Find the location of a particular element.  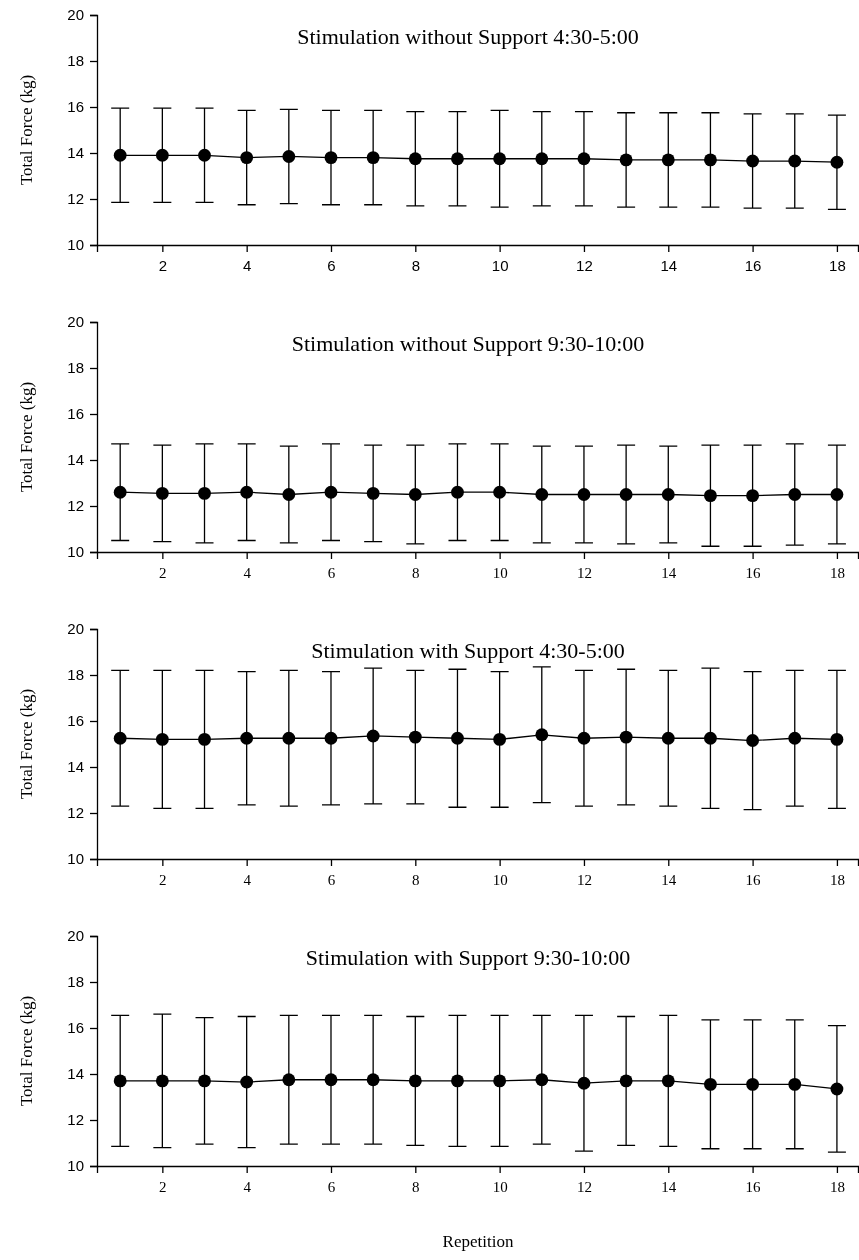

chart-title: Stimulation with Support 9:30-10:00 is located at coordinates (468, 957).